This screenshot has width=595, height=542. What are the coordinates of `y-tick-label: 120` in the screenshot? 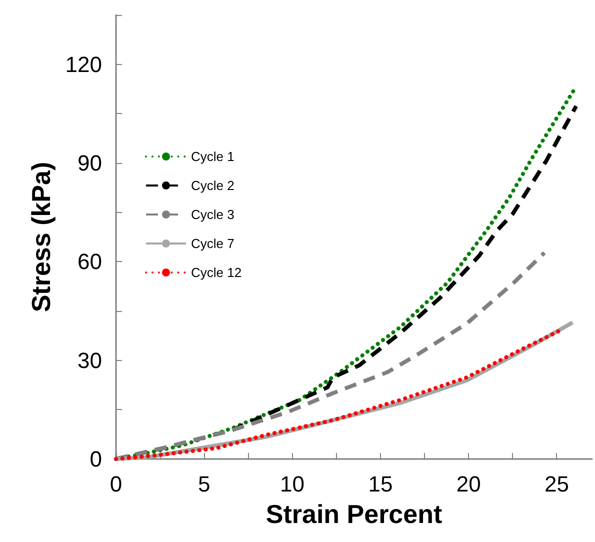 It's located at (83, 64).